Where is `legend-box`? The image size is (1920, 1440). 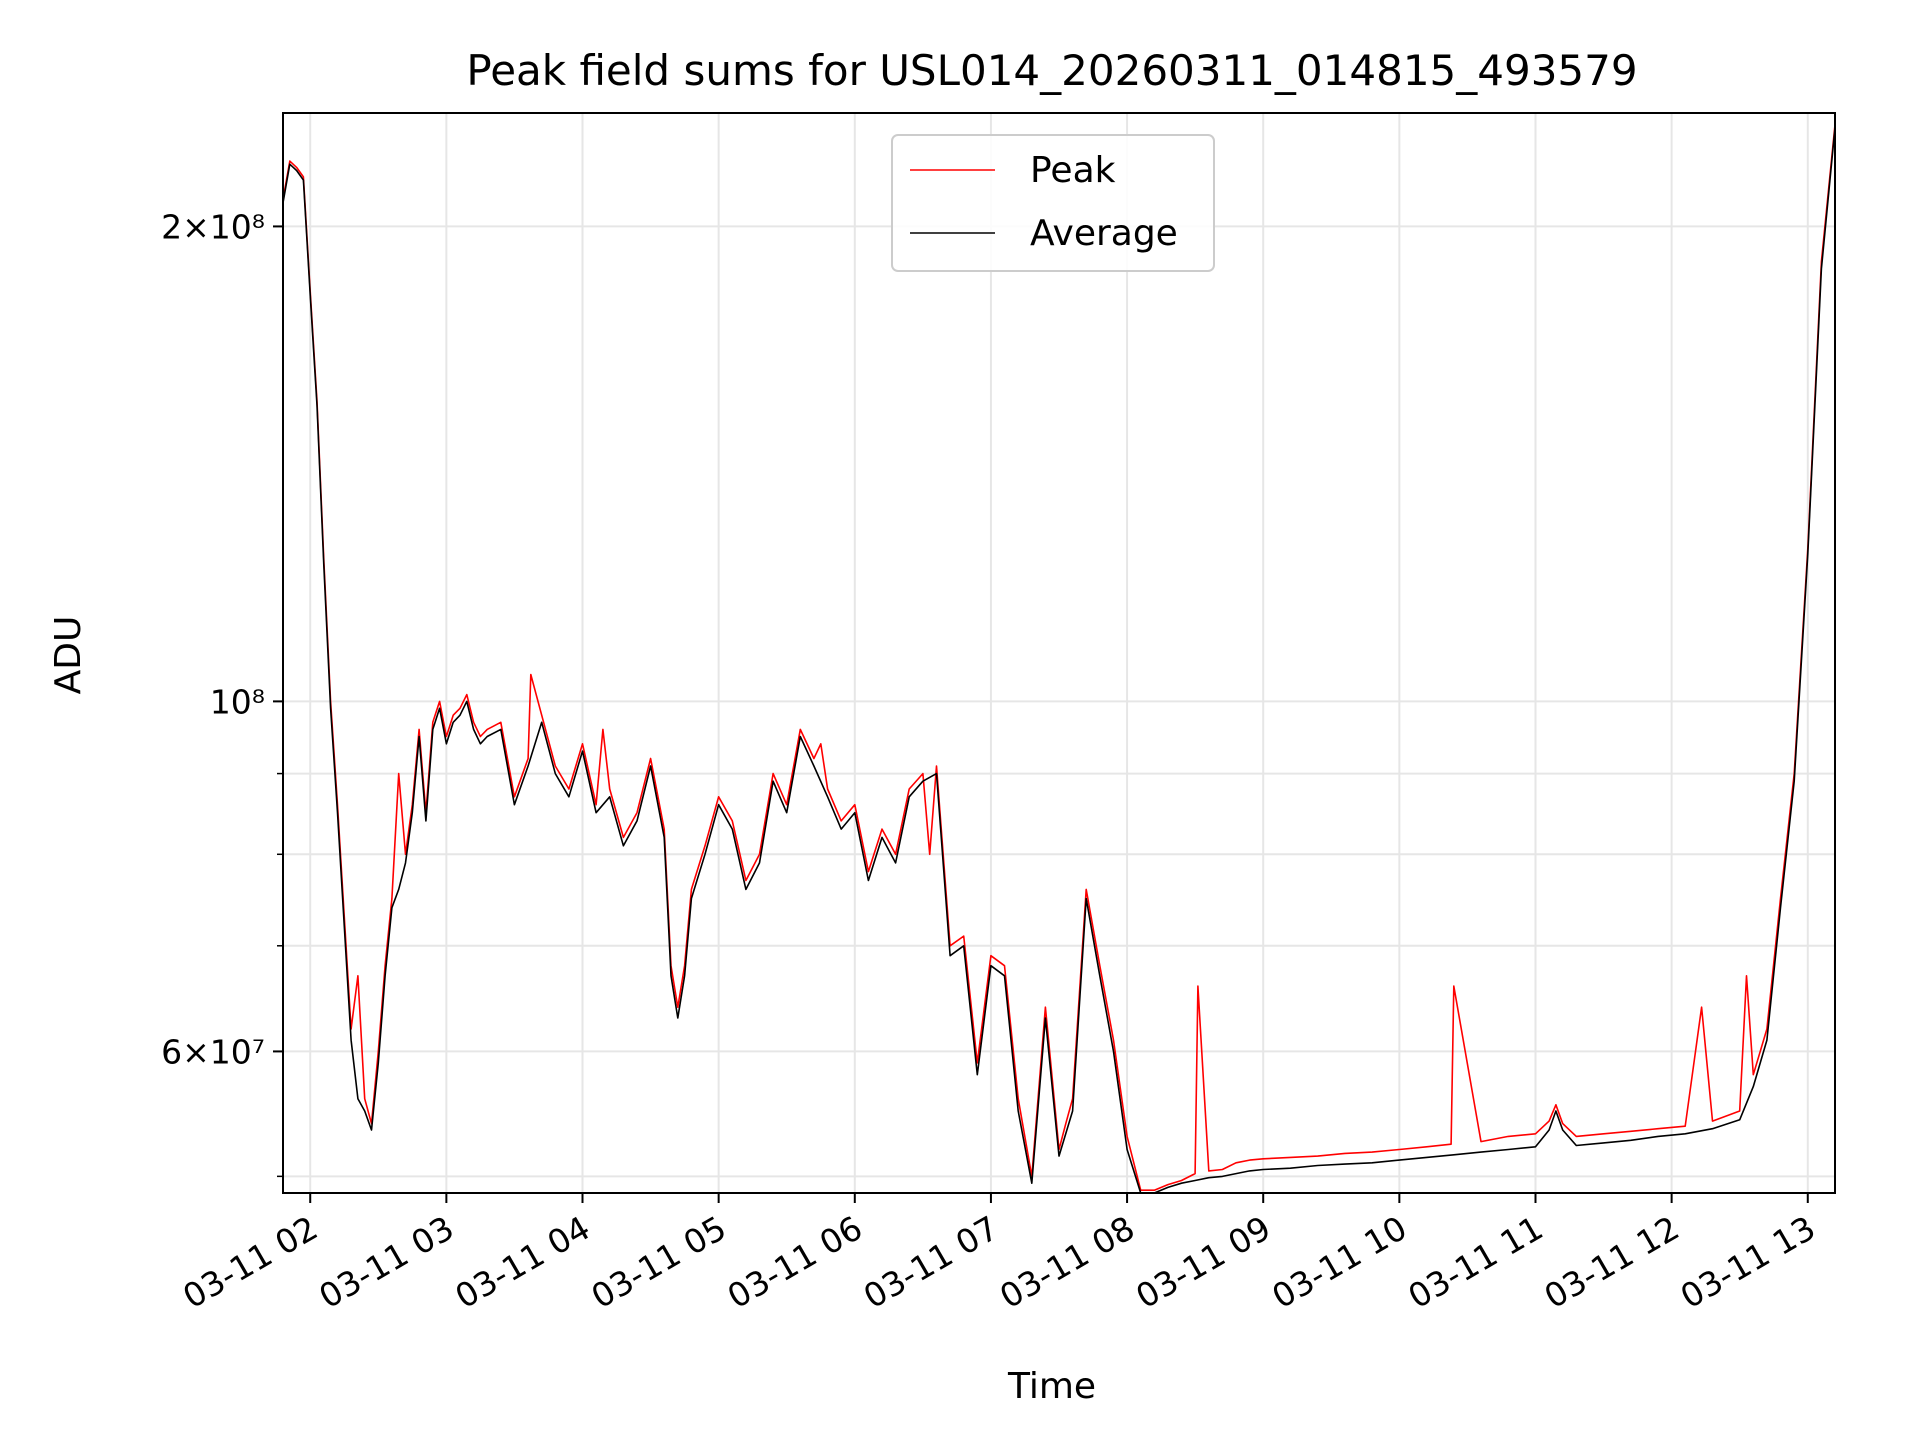
legend-box is located at coordinates (1053, 203).